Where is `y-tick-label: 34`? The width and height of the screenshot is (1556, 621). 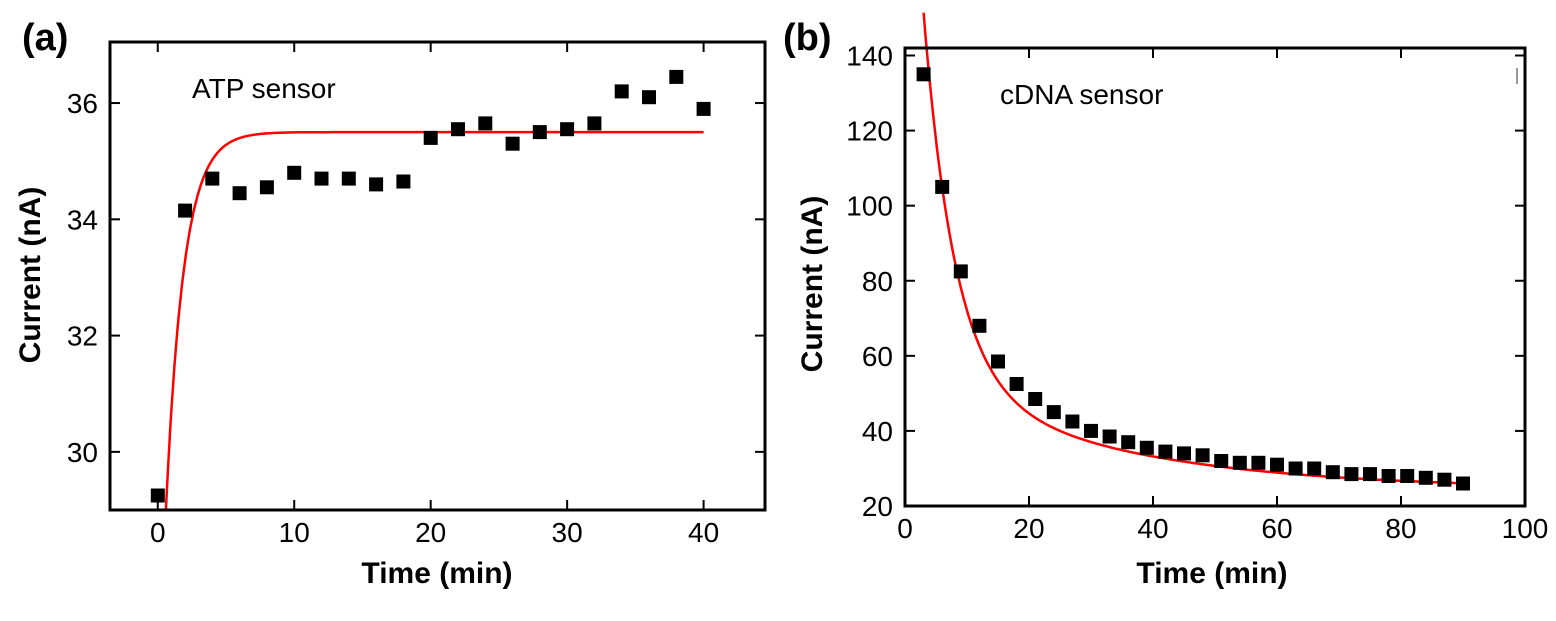 y-tick-label: 34 is located at coordinates (82, 219).